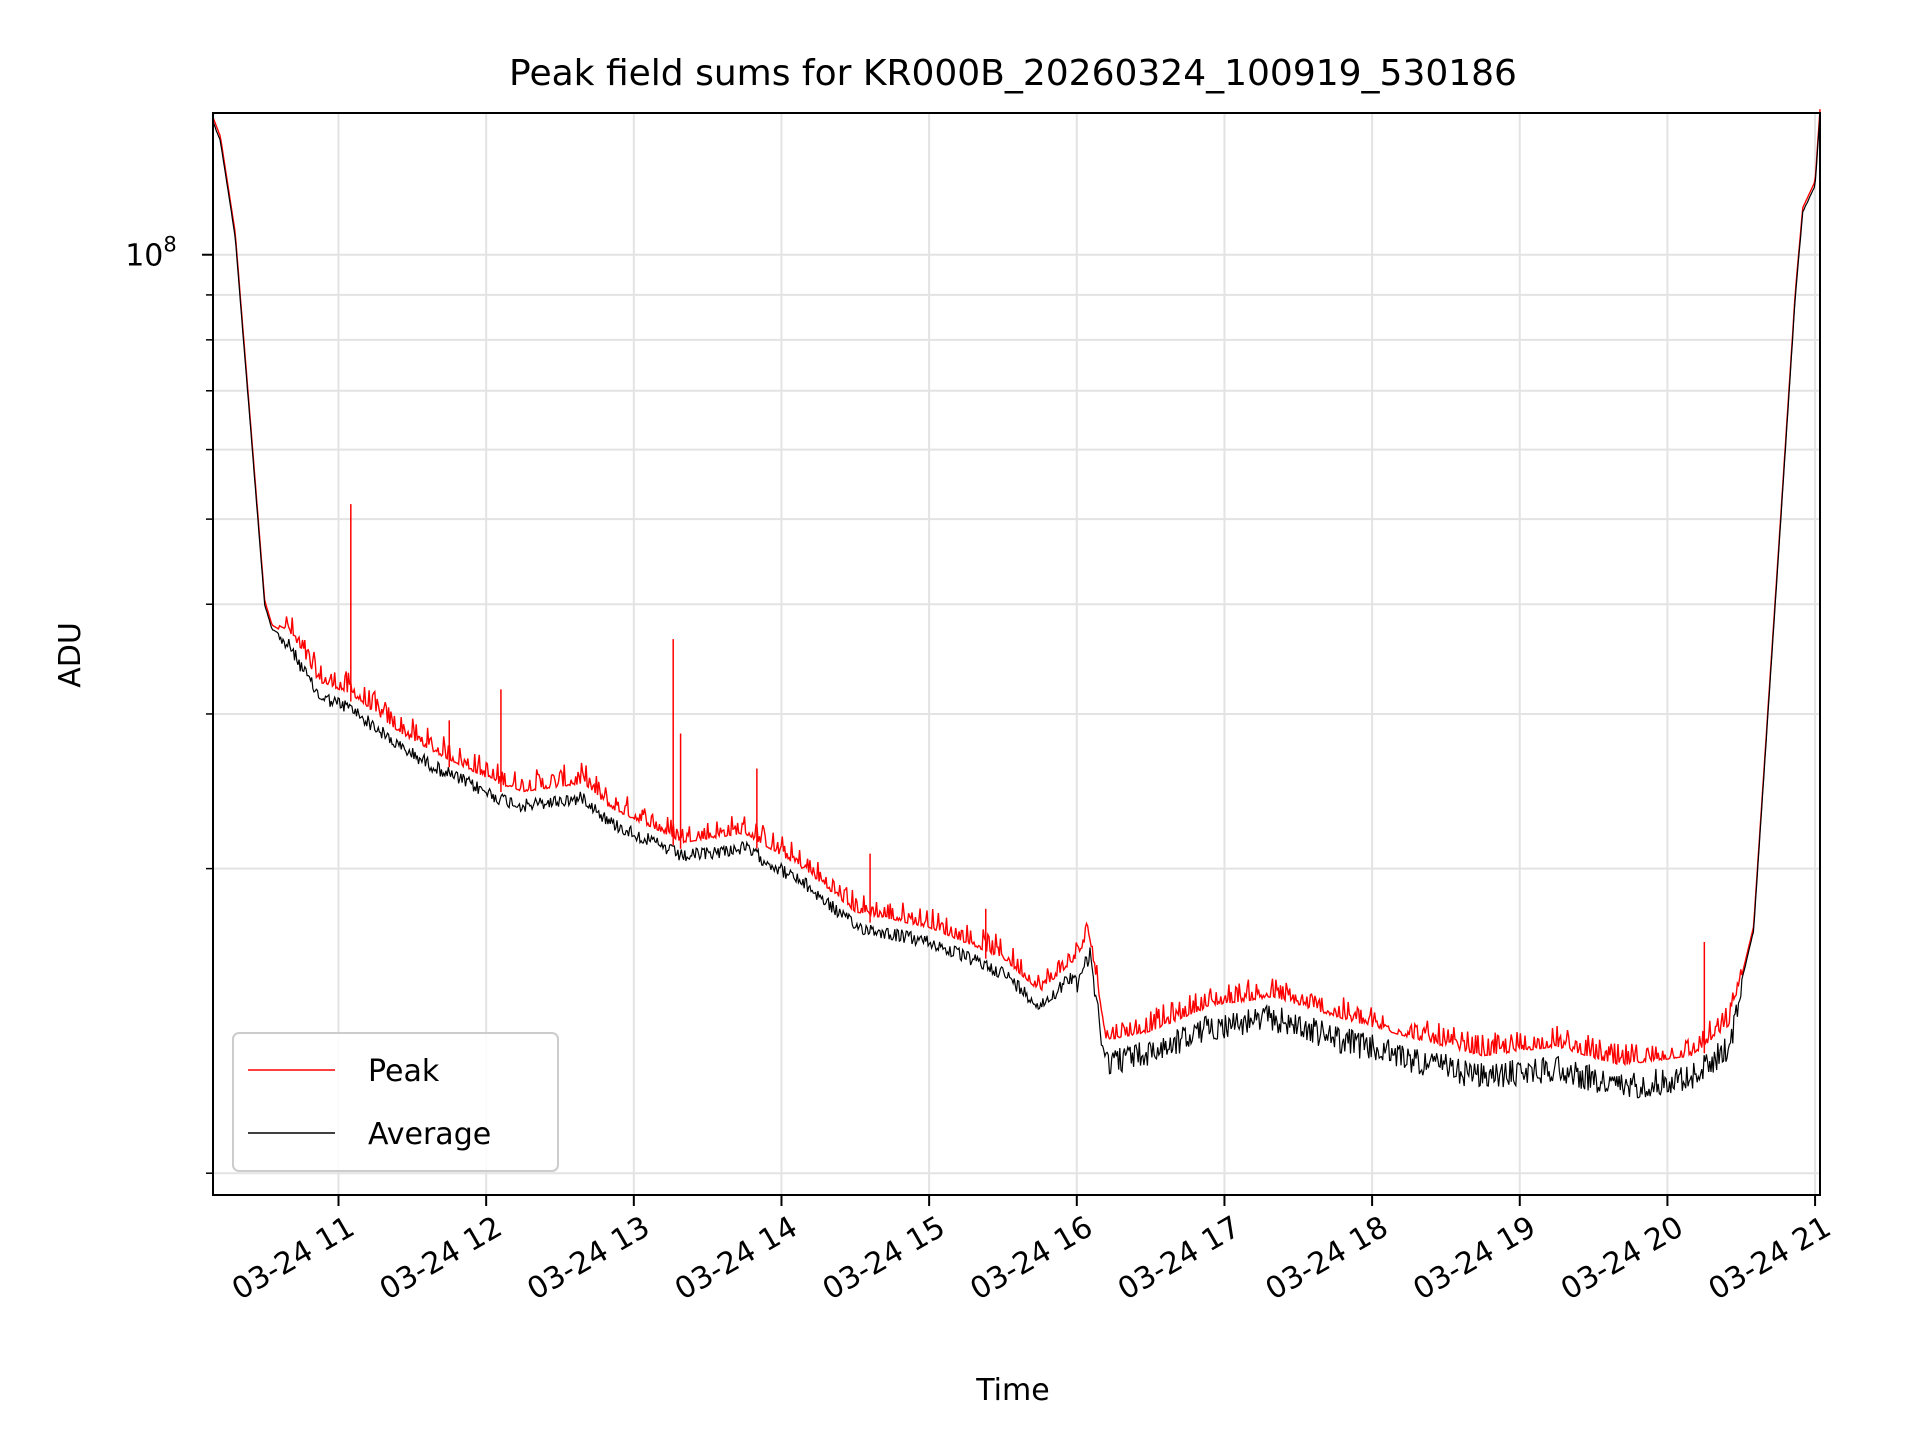 The height and width of the screenshot is (1440, 1920). I want to click on x-tick-label: 03-24 11, so click(293, 1259).